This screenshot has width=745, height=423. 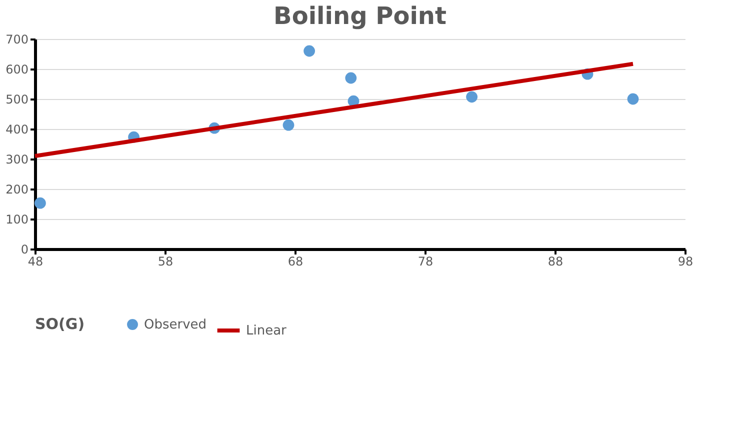 What do you see at coordinates (17, 129) in the screenshot?
I see `y-tick-label: 400` at bounding box center [17, 129].